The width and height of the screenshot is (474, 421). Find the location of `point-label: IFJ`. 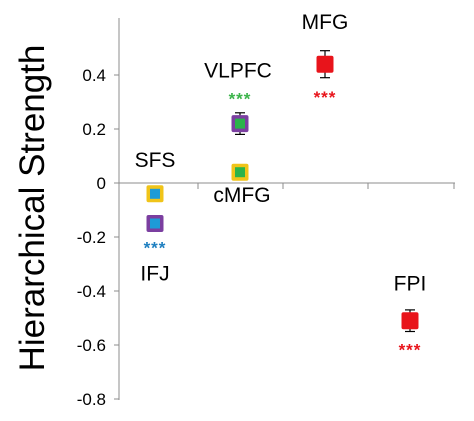

point-label: IFJ is located at coordinates (154, 274).